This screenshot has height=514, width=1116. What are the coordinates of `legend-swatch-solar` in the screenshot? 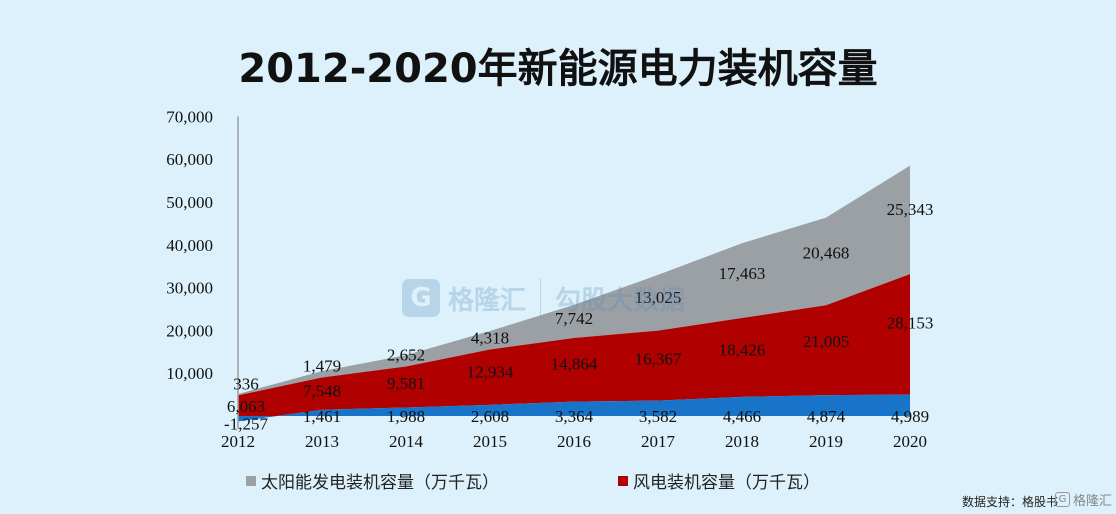 It's located at (251, 480).